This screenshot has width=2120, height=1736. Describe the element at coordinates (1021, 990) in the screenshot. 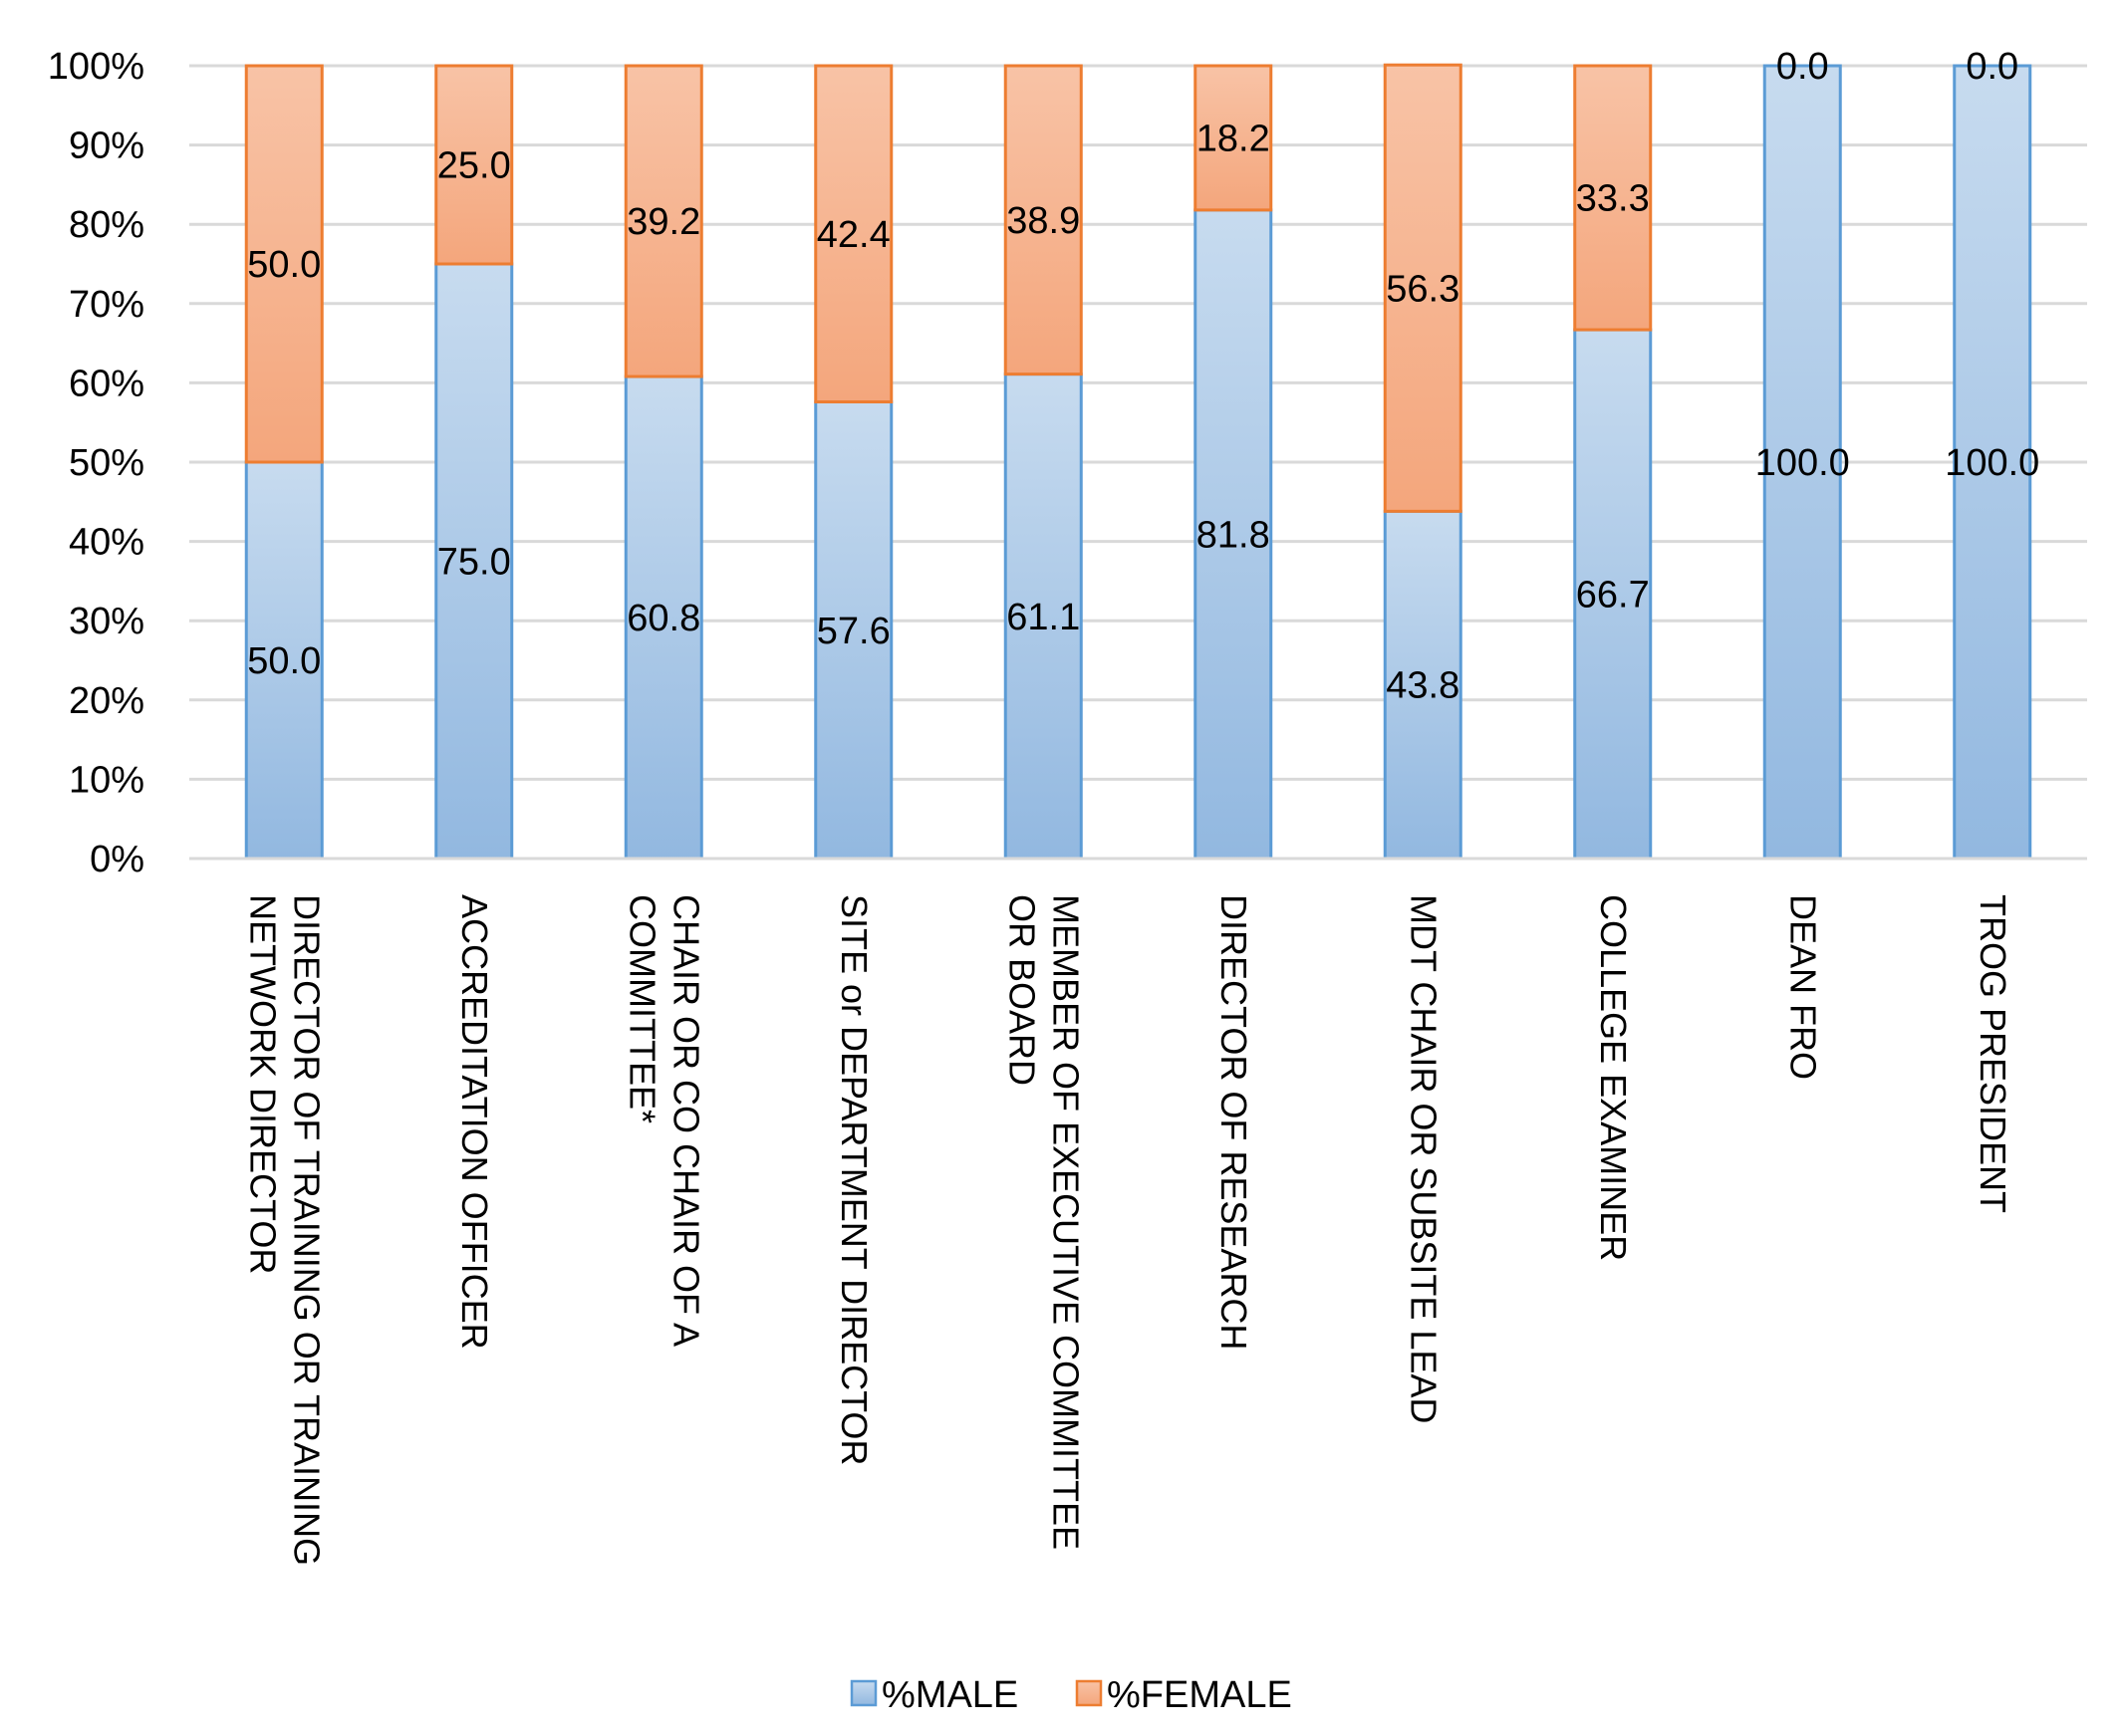

I see `x-category-line: OR BOARD` at that location.